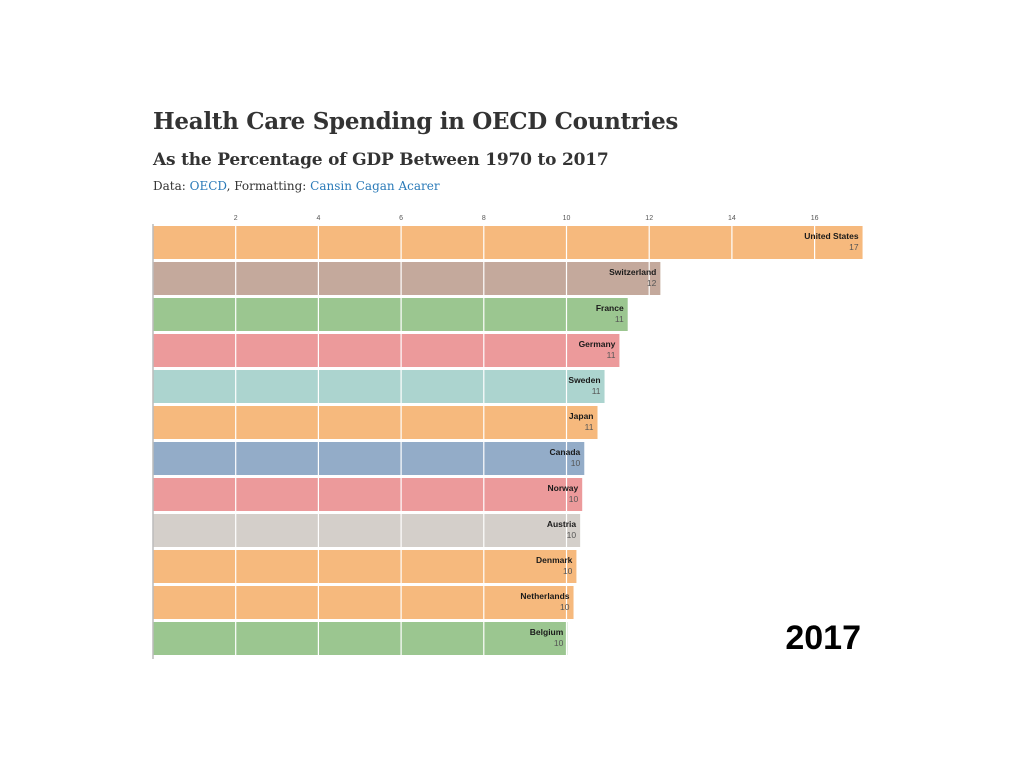 The height and width of the screenshot is (768, 1024). What do you see at coordinates (554, 560) in the screenshot?
I see `bar-name-label: Denmark` at bounding box center [554, 560].